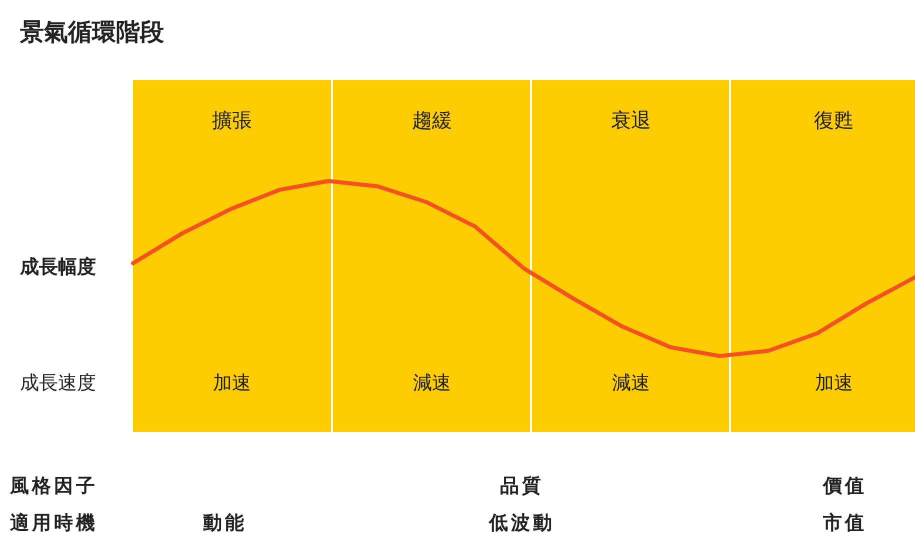 The height and width of the screenshot is (539, 915). What do you see at coordinates (844, 486) in the screenshot?
I see `text: 價值` at bounding box center [844, 486].